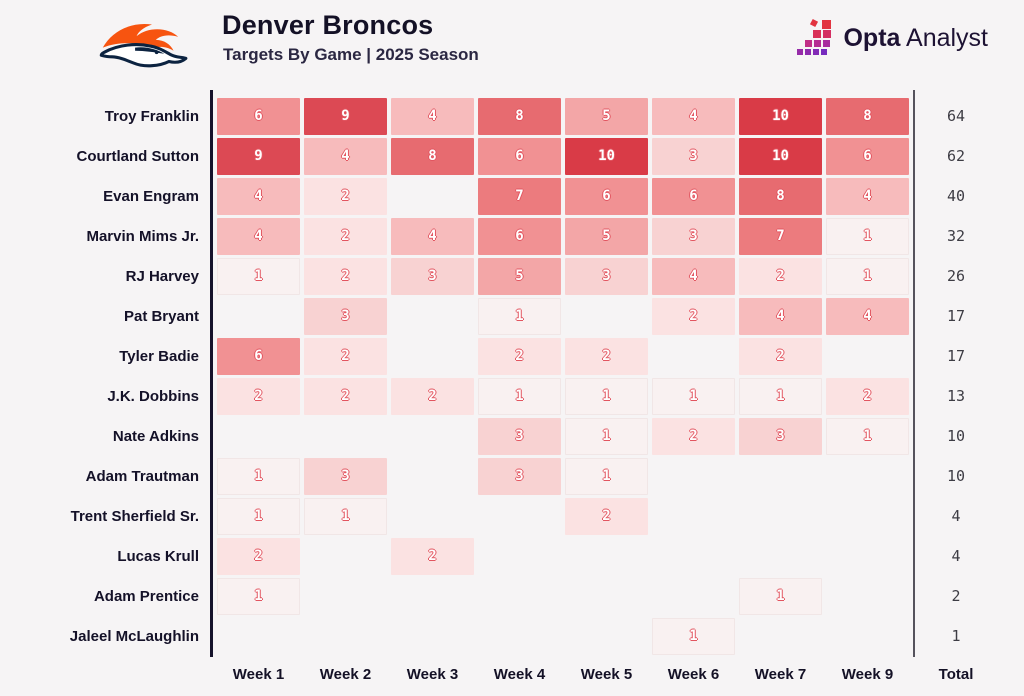 Image resolution: width=1024 pixels, height=696 pixels. I want to click on cell-value: 10, so click(606, 156).